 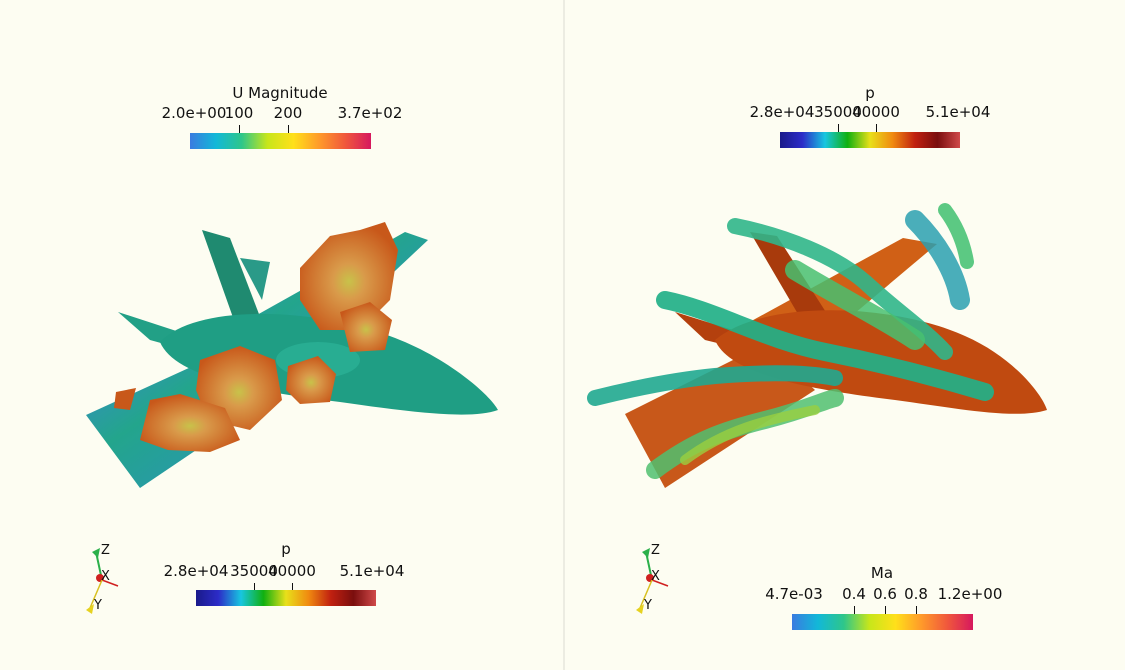 I want to click on u-magnitude-tick-200: 200, so click(x=288, y=113).